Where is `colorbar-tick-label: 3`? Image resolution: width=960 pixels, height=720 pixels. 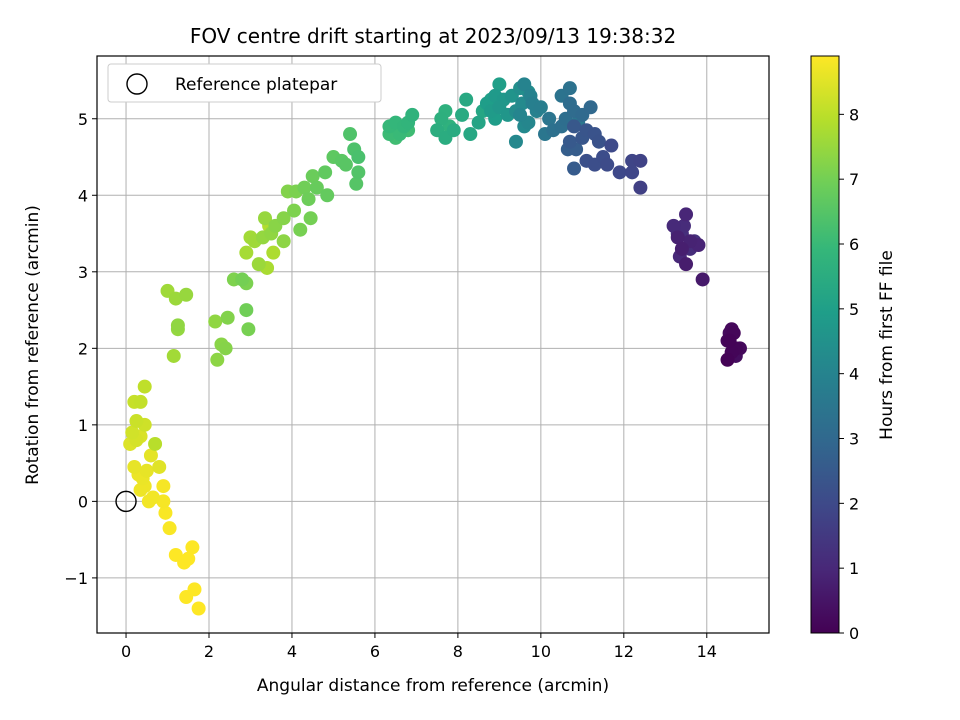
colorbar-tick-label: 3 is located at coordinates (854, 439).